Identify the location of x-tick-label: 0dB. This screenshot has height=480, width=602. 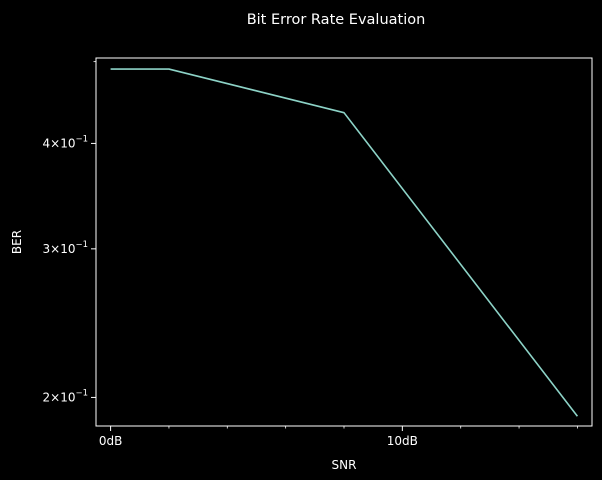
(110, 441).